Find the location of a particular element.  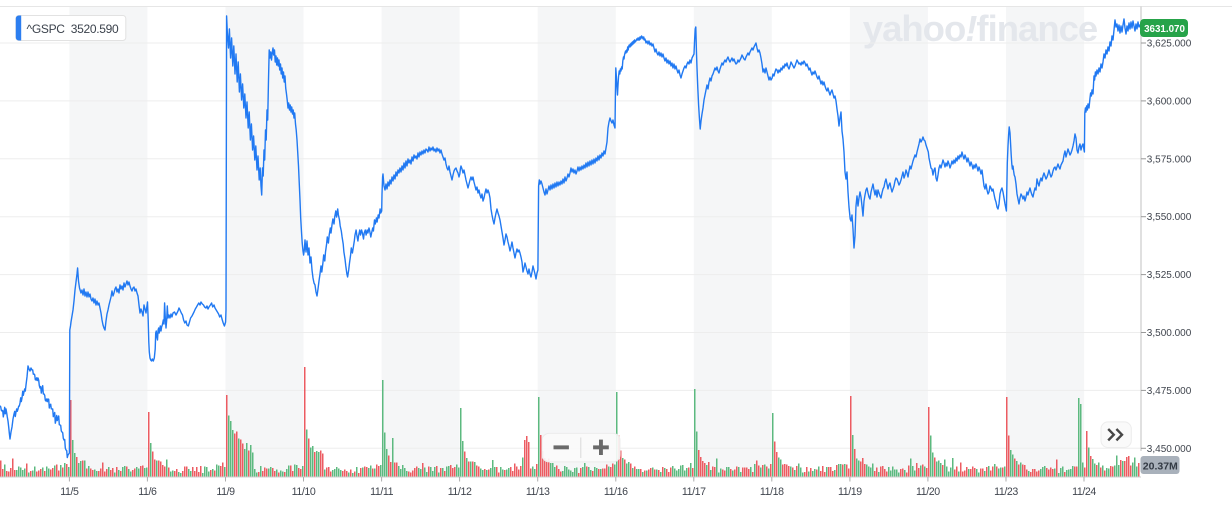

svg-text: 3,575.000 is located at coordinates (1169, 159).